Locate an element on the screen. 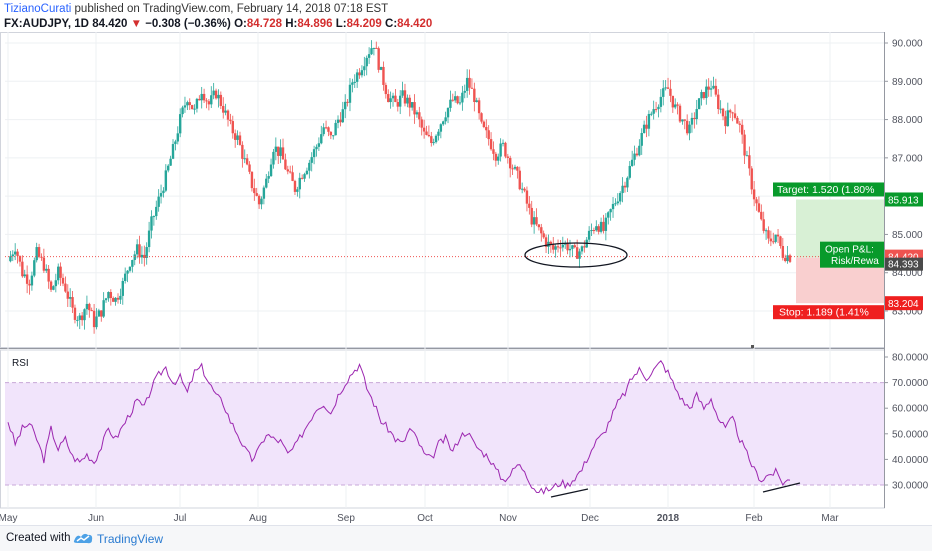 Image resolution: width=932 pixels, height=551 pixels. symbol-name: FX:AUDJPY, 1D is located at coordinates (46, 24).